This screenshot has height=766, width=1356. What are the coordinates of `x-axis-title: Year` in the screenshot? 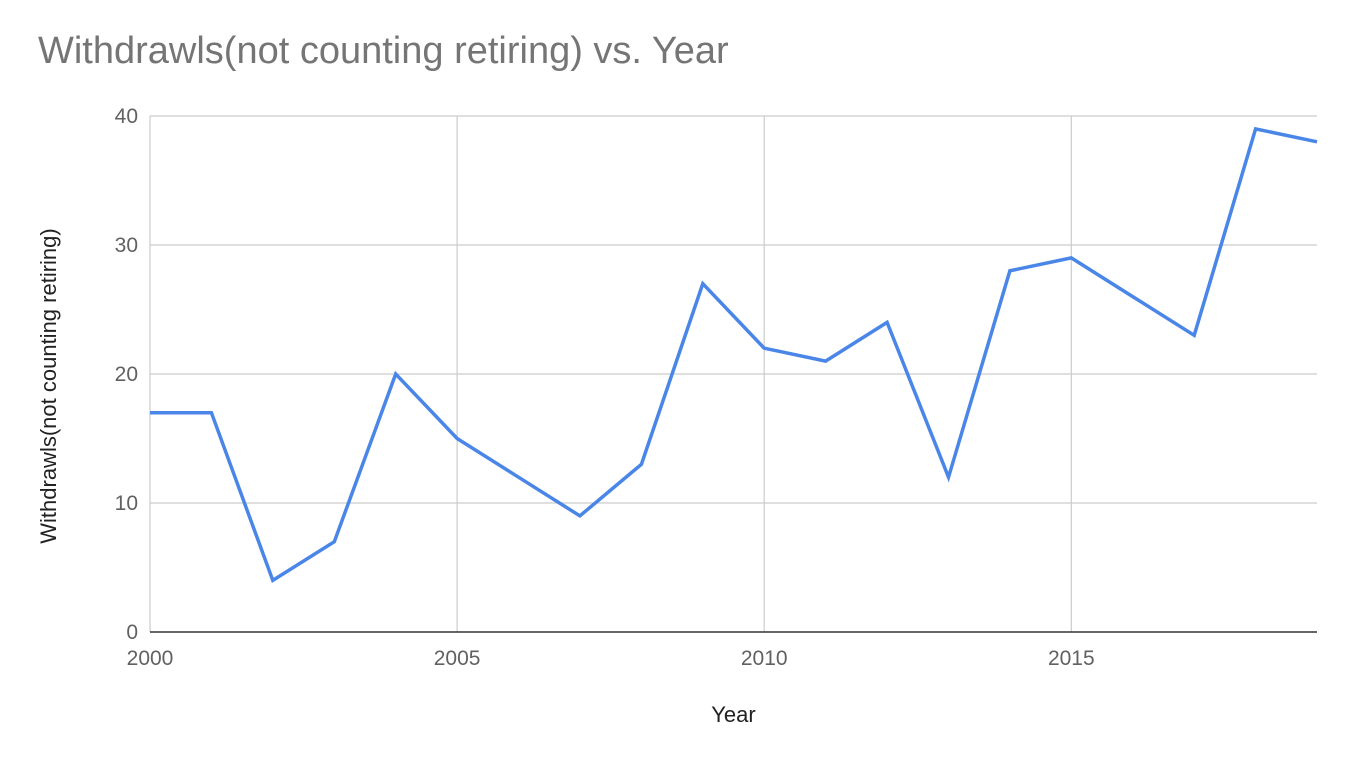 It's located at (733, 714).